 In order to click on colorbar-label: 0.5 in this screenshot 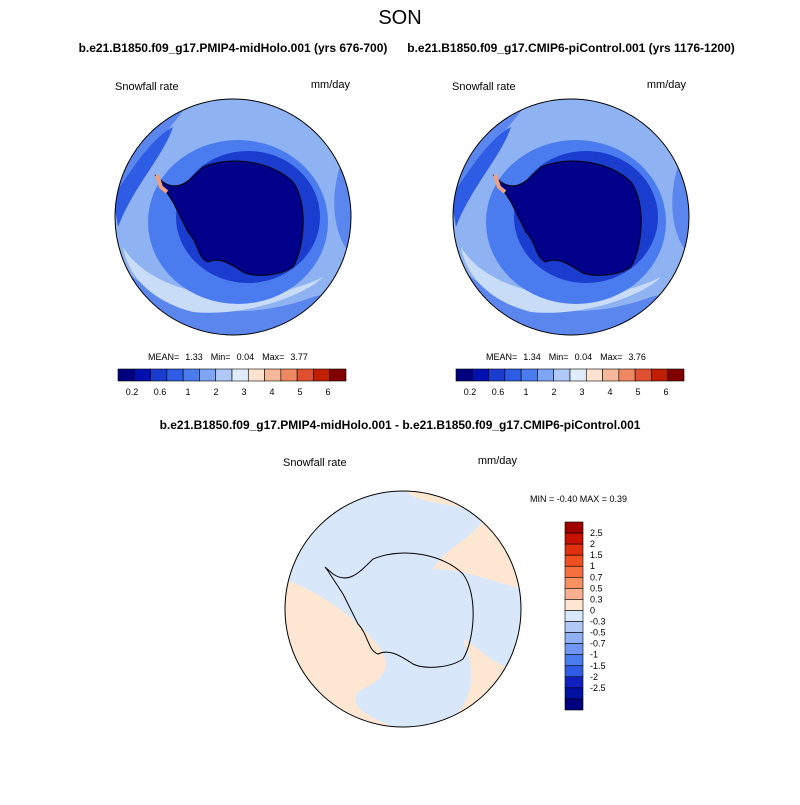, I will do `click(596, 588)`.